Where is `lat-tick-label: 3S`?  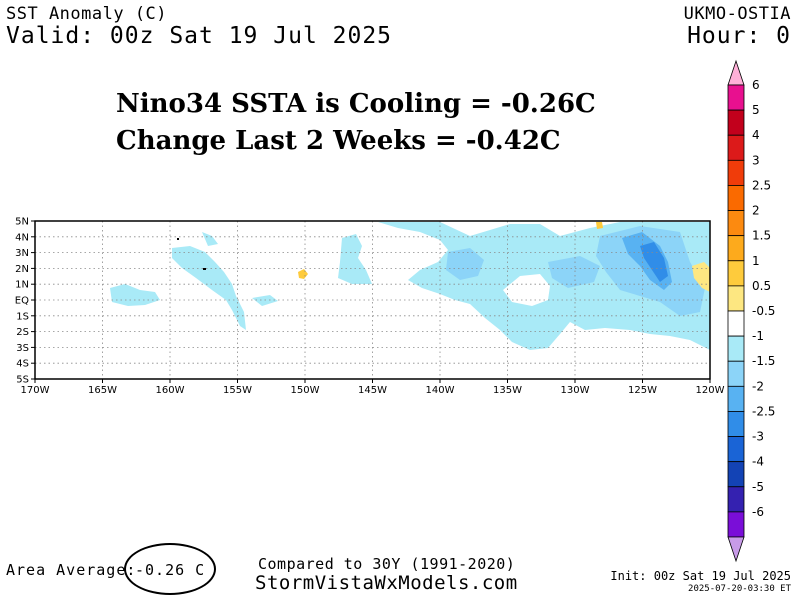 lat-tick-label: 3S is located at coordinates (22, 348).